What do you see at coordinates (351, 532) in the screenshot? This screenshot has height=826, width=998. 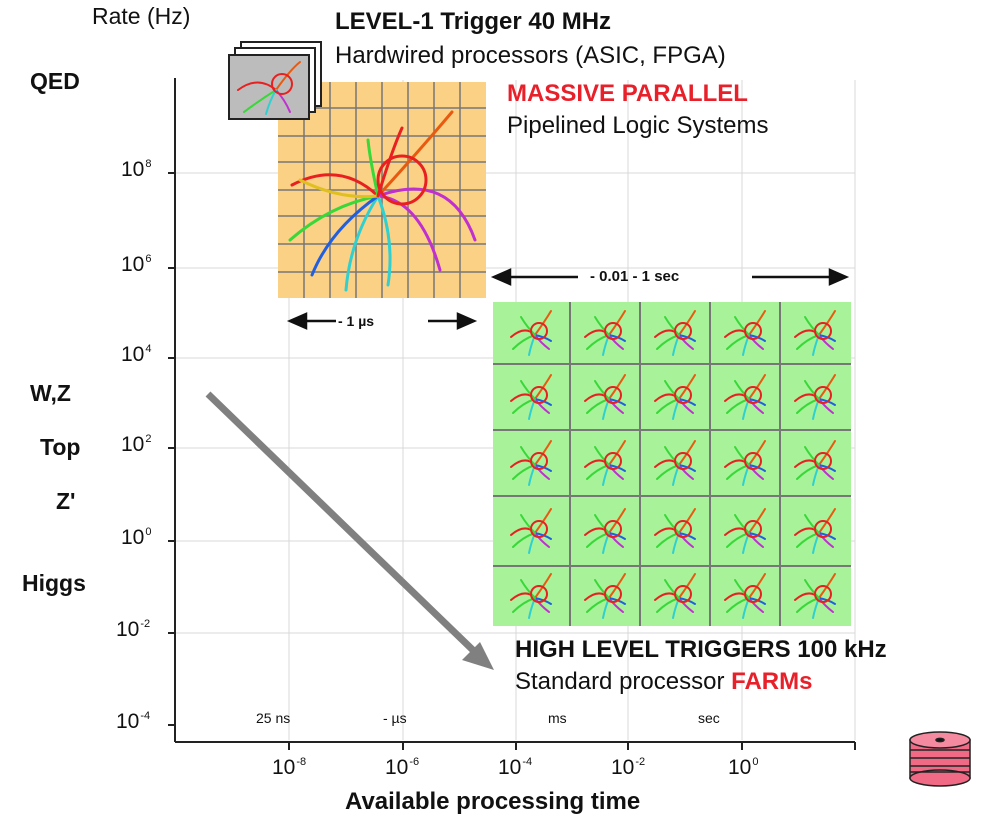 I see `rate-reduction-arrow` at bounding box center [351, 532].